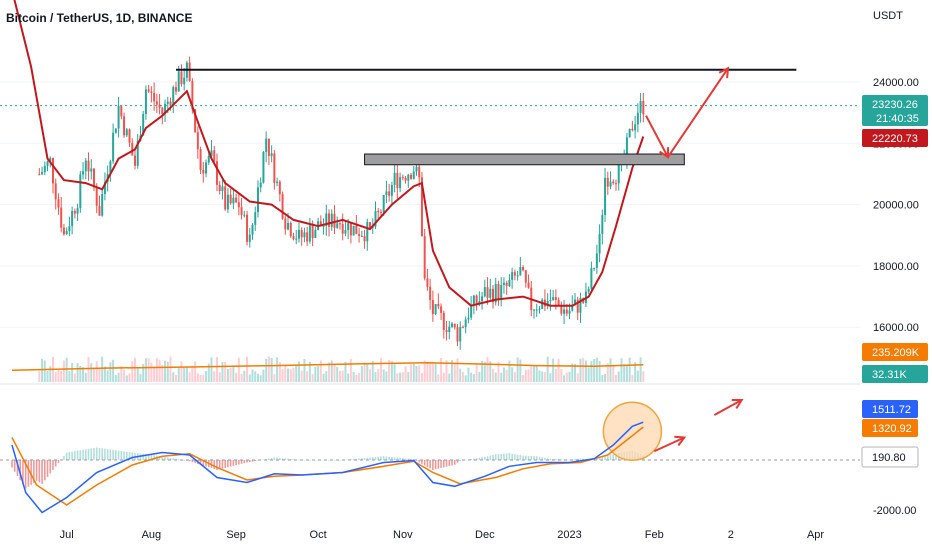  What do you see at coordinates (896, 206) in the screenshot?
I see `y-tick-label: 20000.00` at bounding box center [896, 206].